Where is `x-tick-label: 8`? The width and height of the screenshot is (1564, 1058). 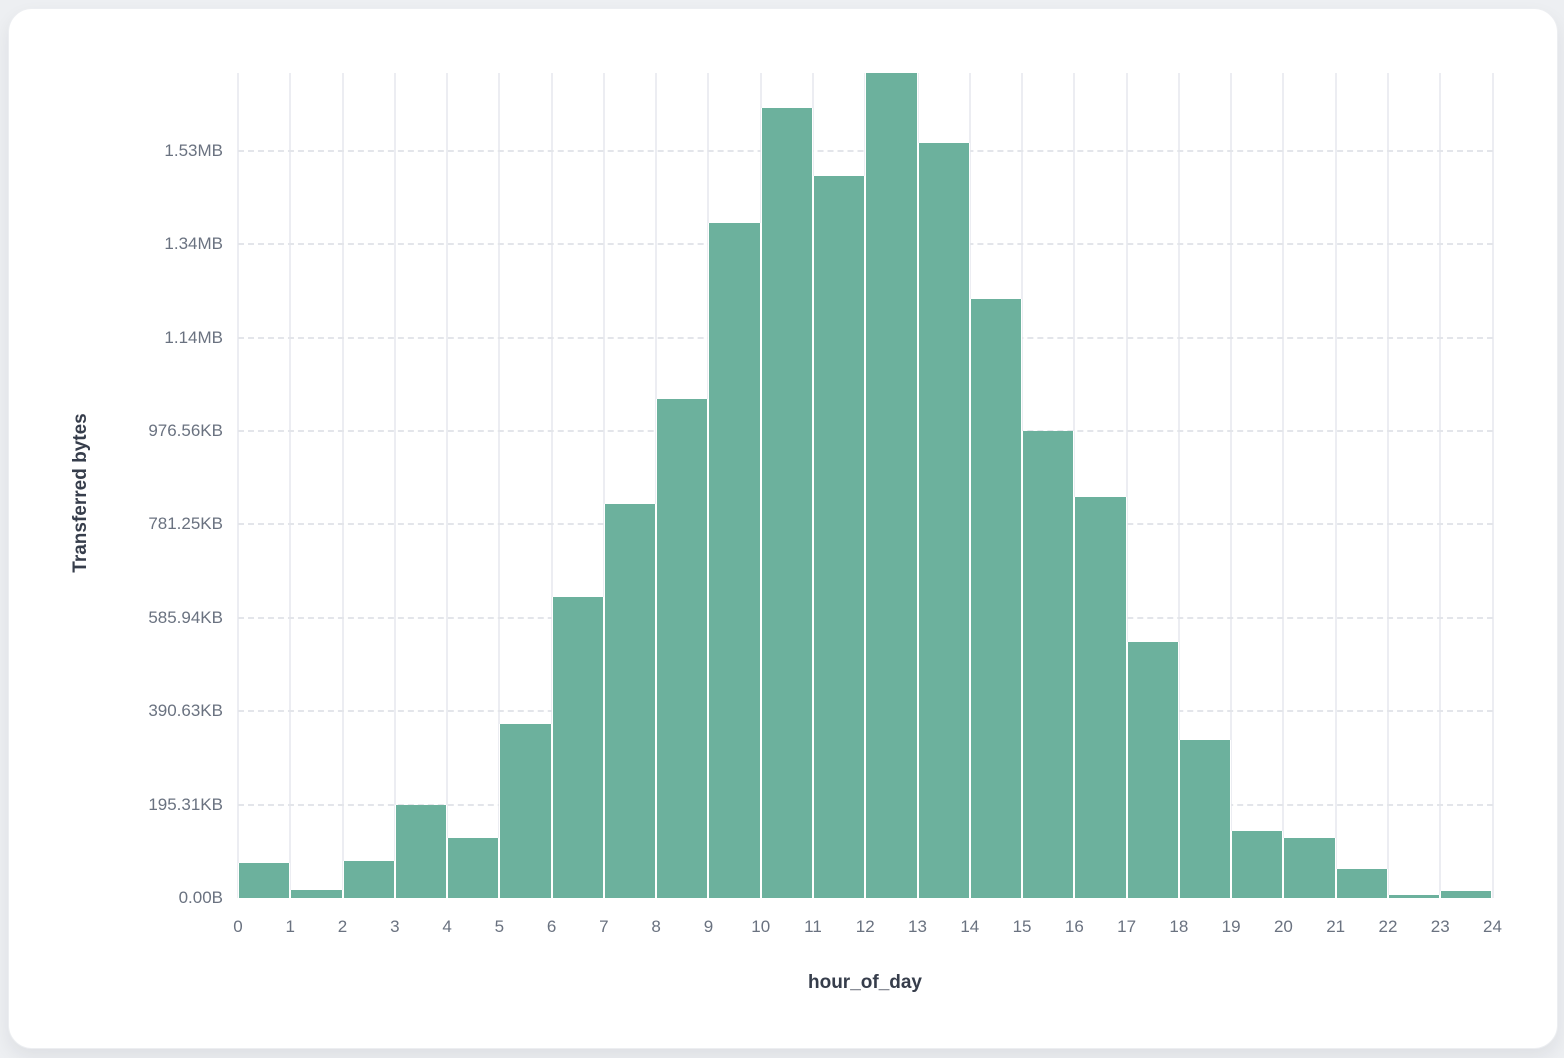
x-tick-label: 8 is located at coordinates (656, 926).